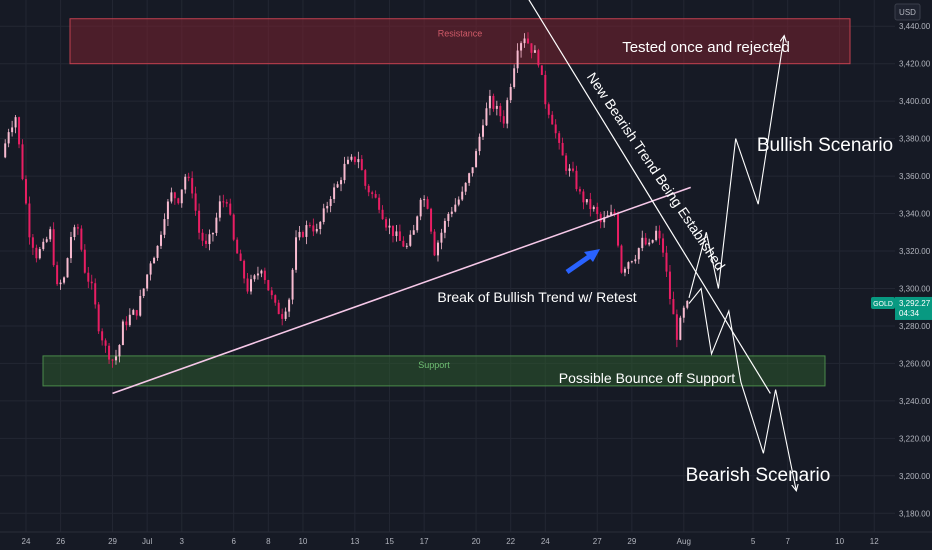 The image size is (932, 550). I want to click on currency-button, so click(907, 12).